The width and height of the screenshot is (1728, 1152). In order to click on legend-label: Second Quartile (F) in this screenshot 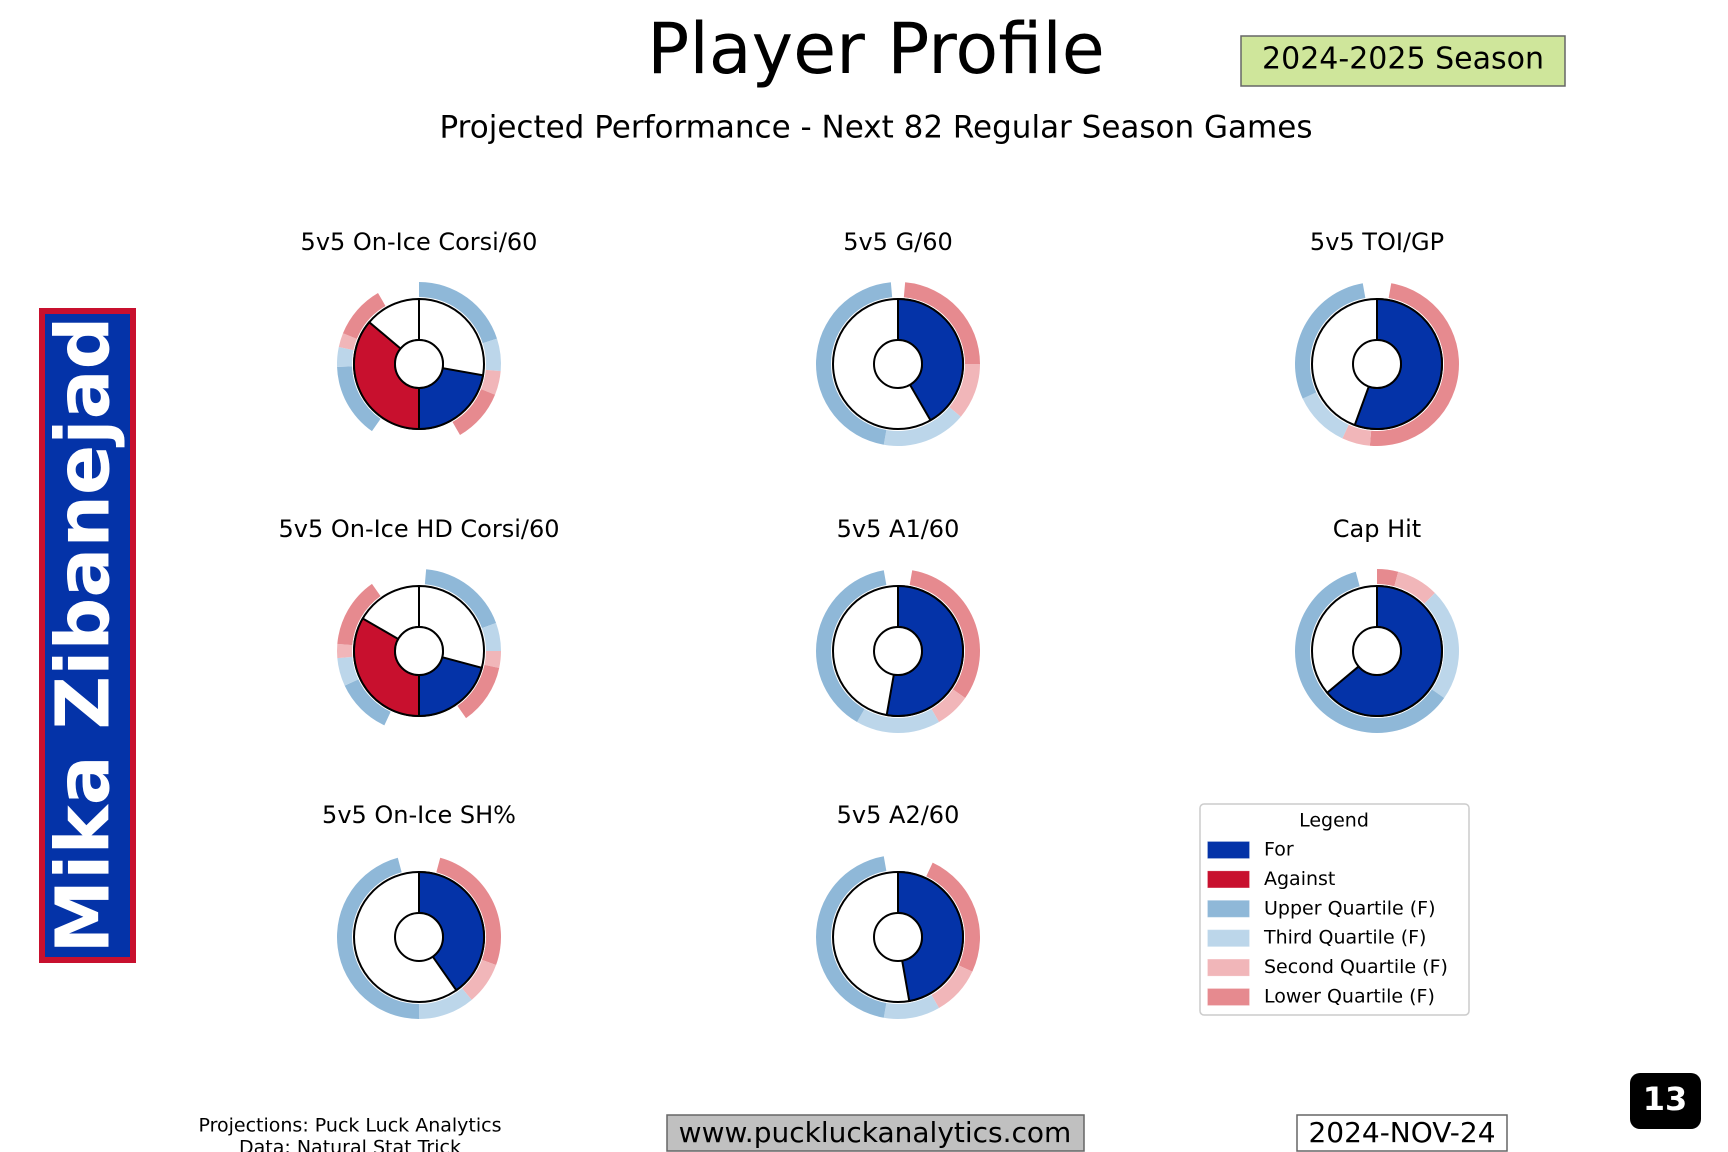, I will do `click(1356, 967)`.